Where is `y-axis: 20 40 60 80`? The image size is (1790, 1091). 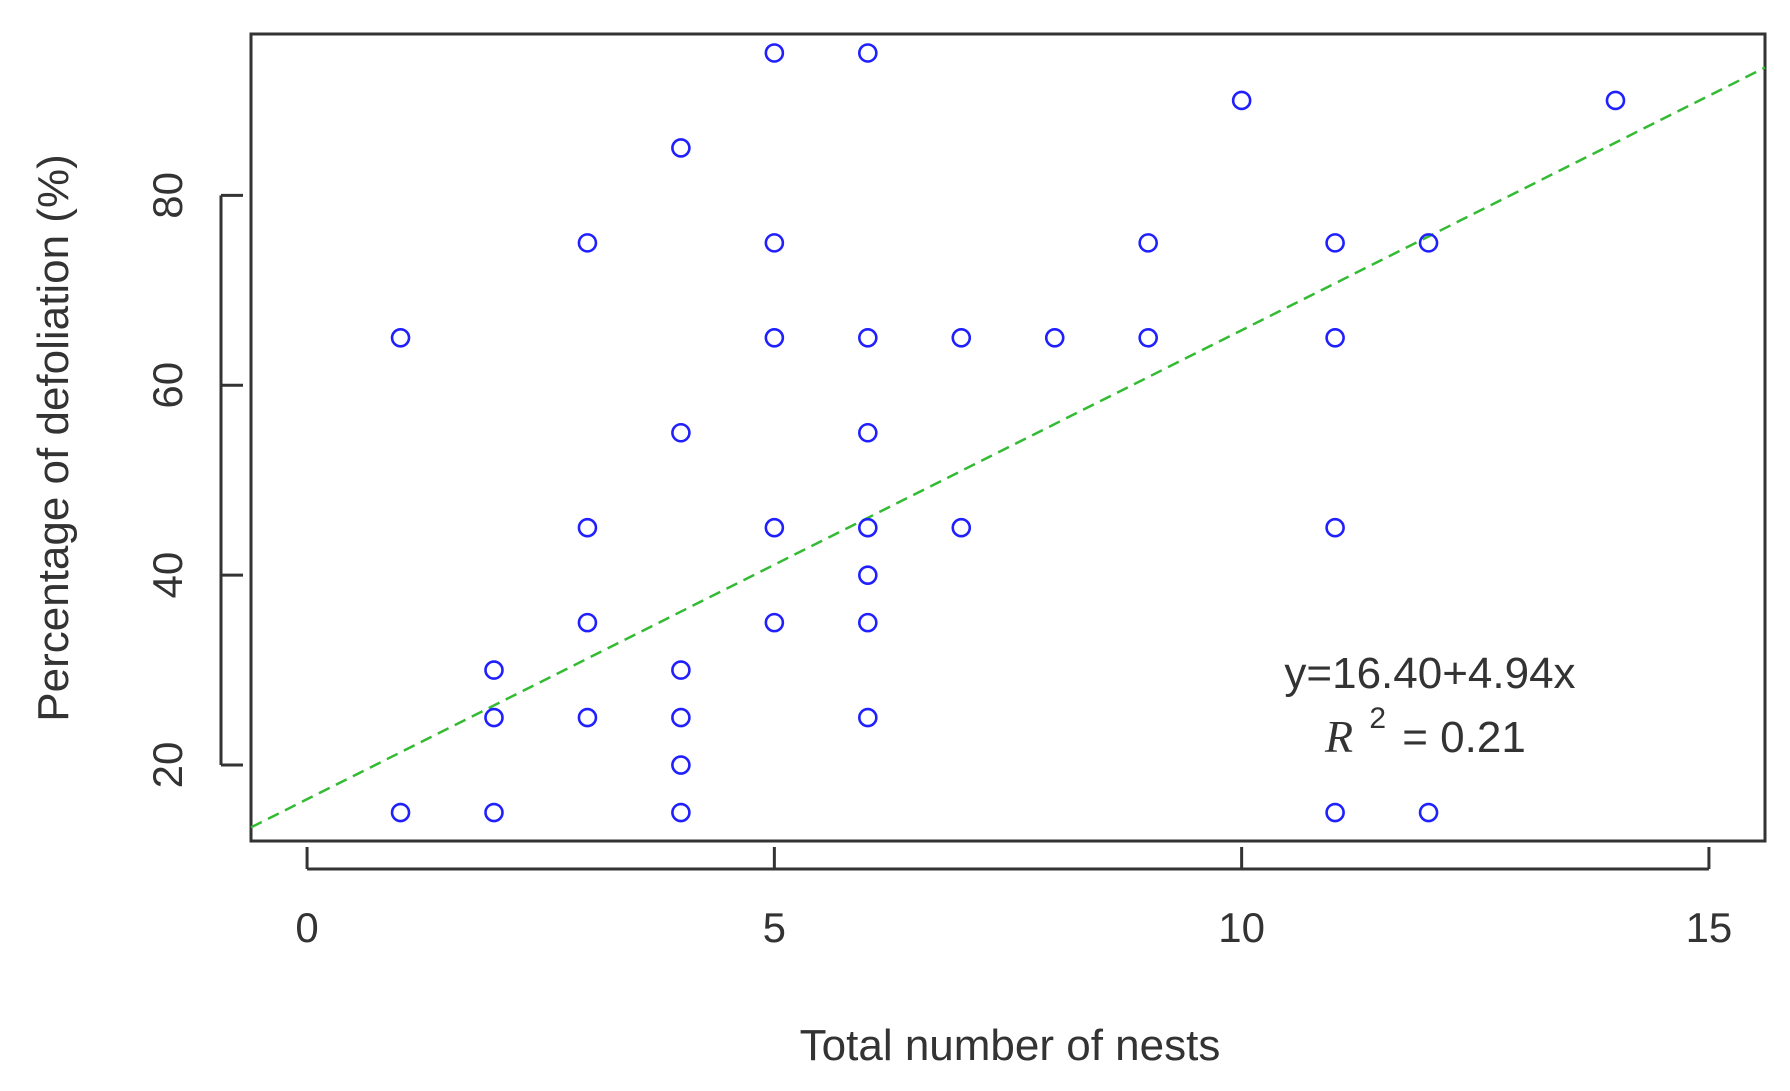
y-axis: 20 40 60 80 is located at coordinates (193, 480).